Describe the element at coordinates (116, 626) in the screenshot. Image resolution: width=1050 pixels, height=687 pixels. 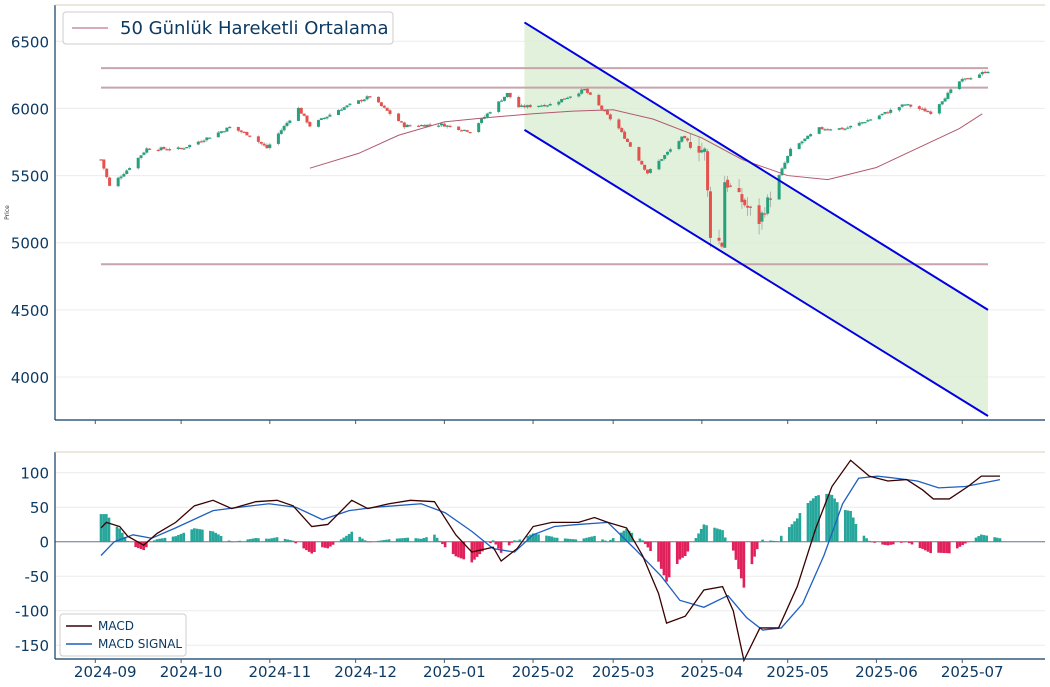
I see `legend-macd-label: MACD` at that location.